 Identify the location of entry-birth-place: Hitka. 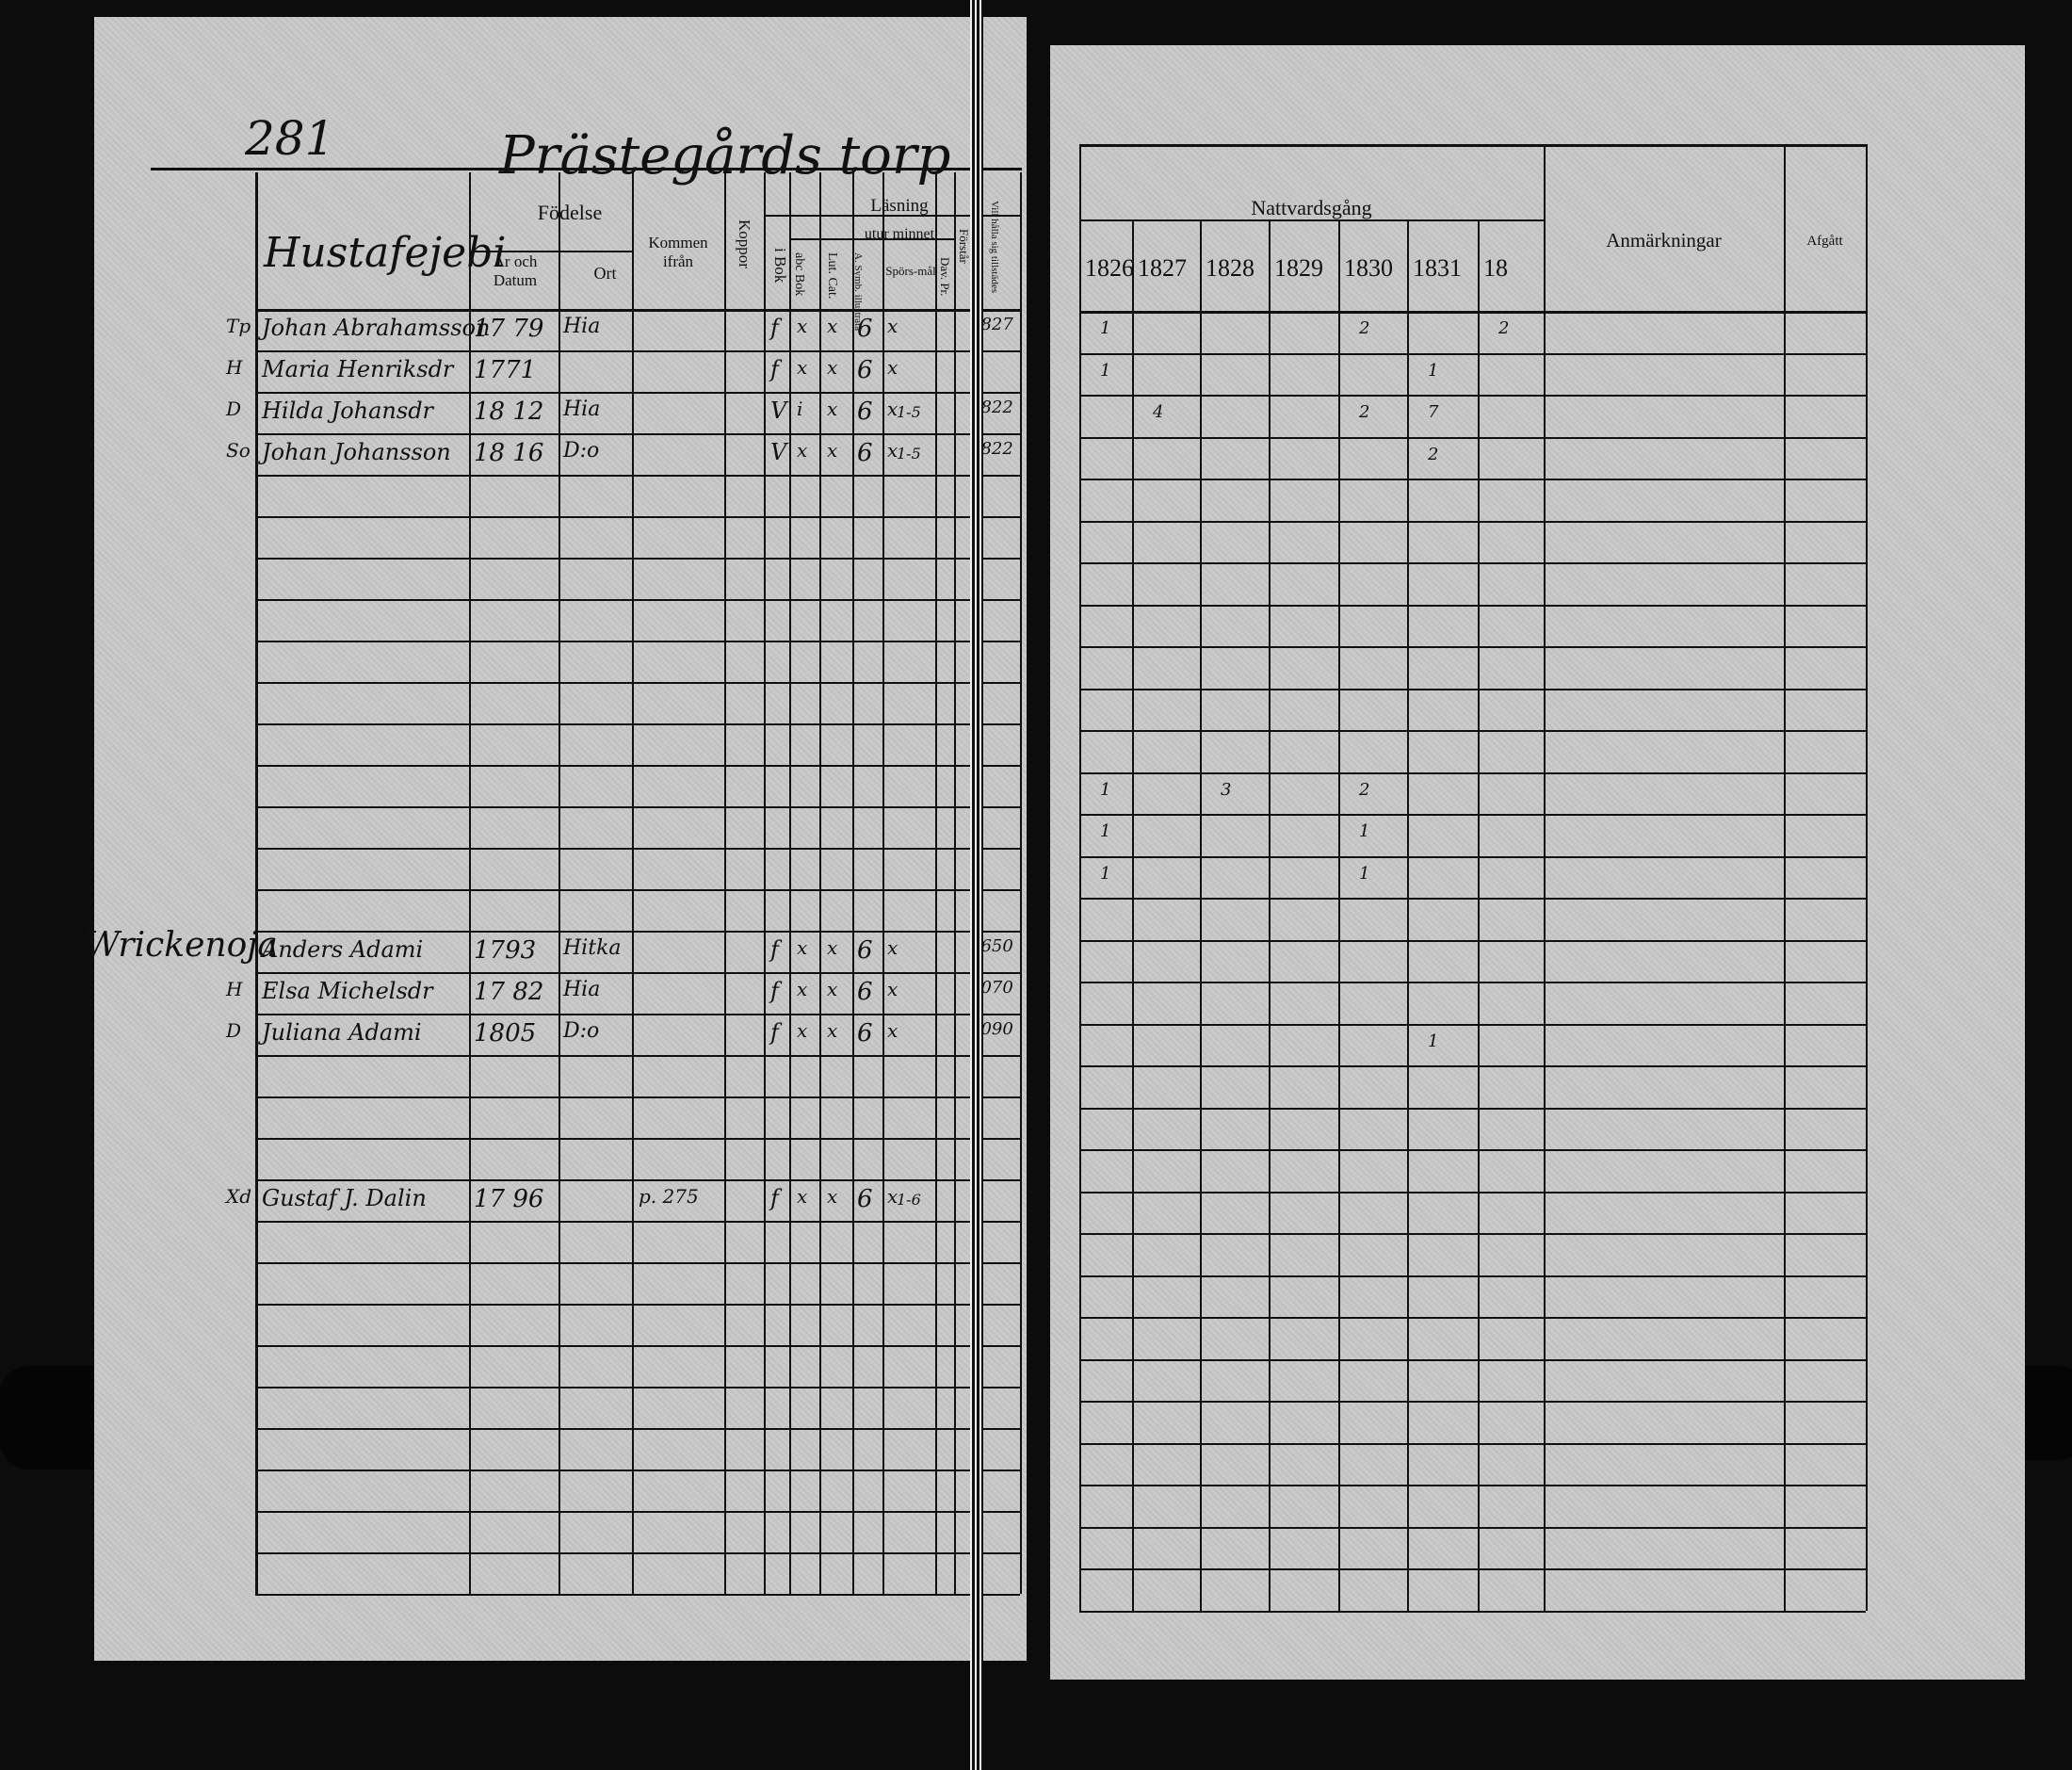
(593, 948).